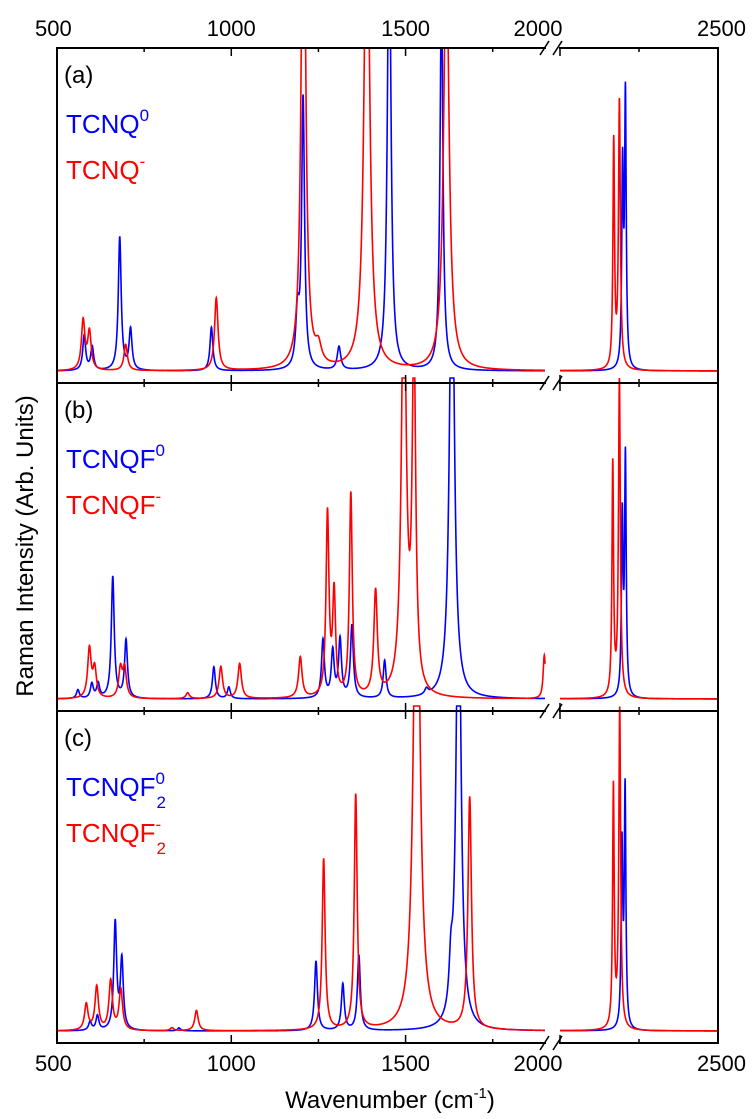  What do you see at coordinates (107, 145) in the screenshot?
I see `legend-panel-1: TCNQ0 TCNQ-` at bounding box center [107, 145].